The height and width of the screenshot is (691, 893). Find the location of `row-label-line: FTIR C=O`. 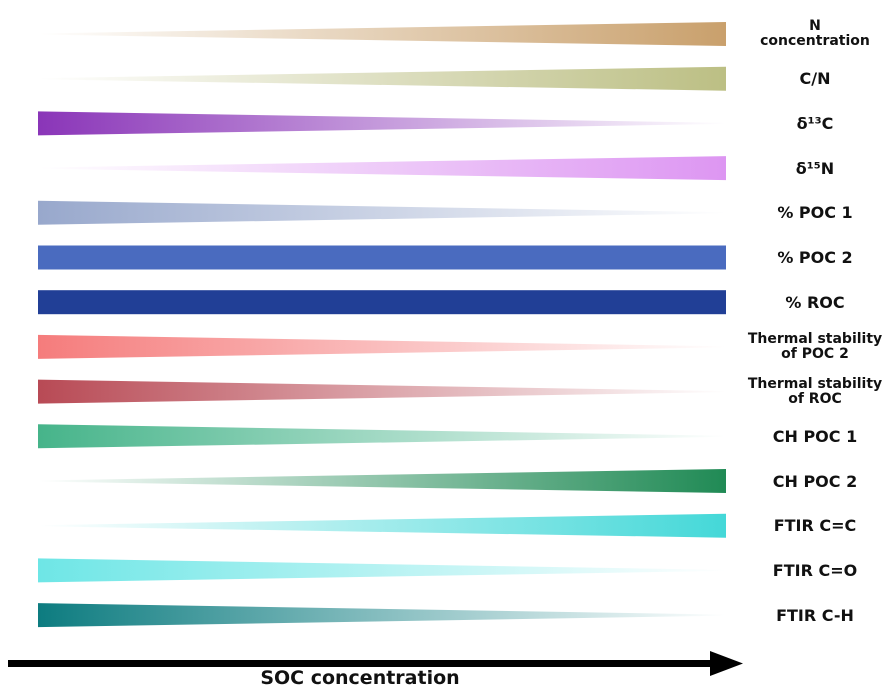

row-label-line: FTIR C=O is located at coordinates (815, 570).